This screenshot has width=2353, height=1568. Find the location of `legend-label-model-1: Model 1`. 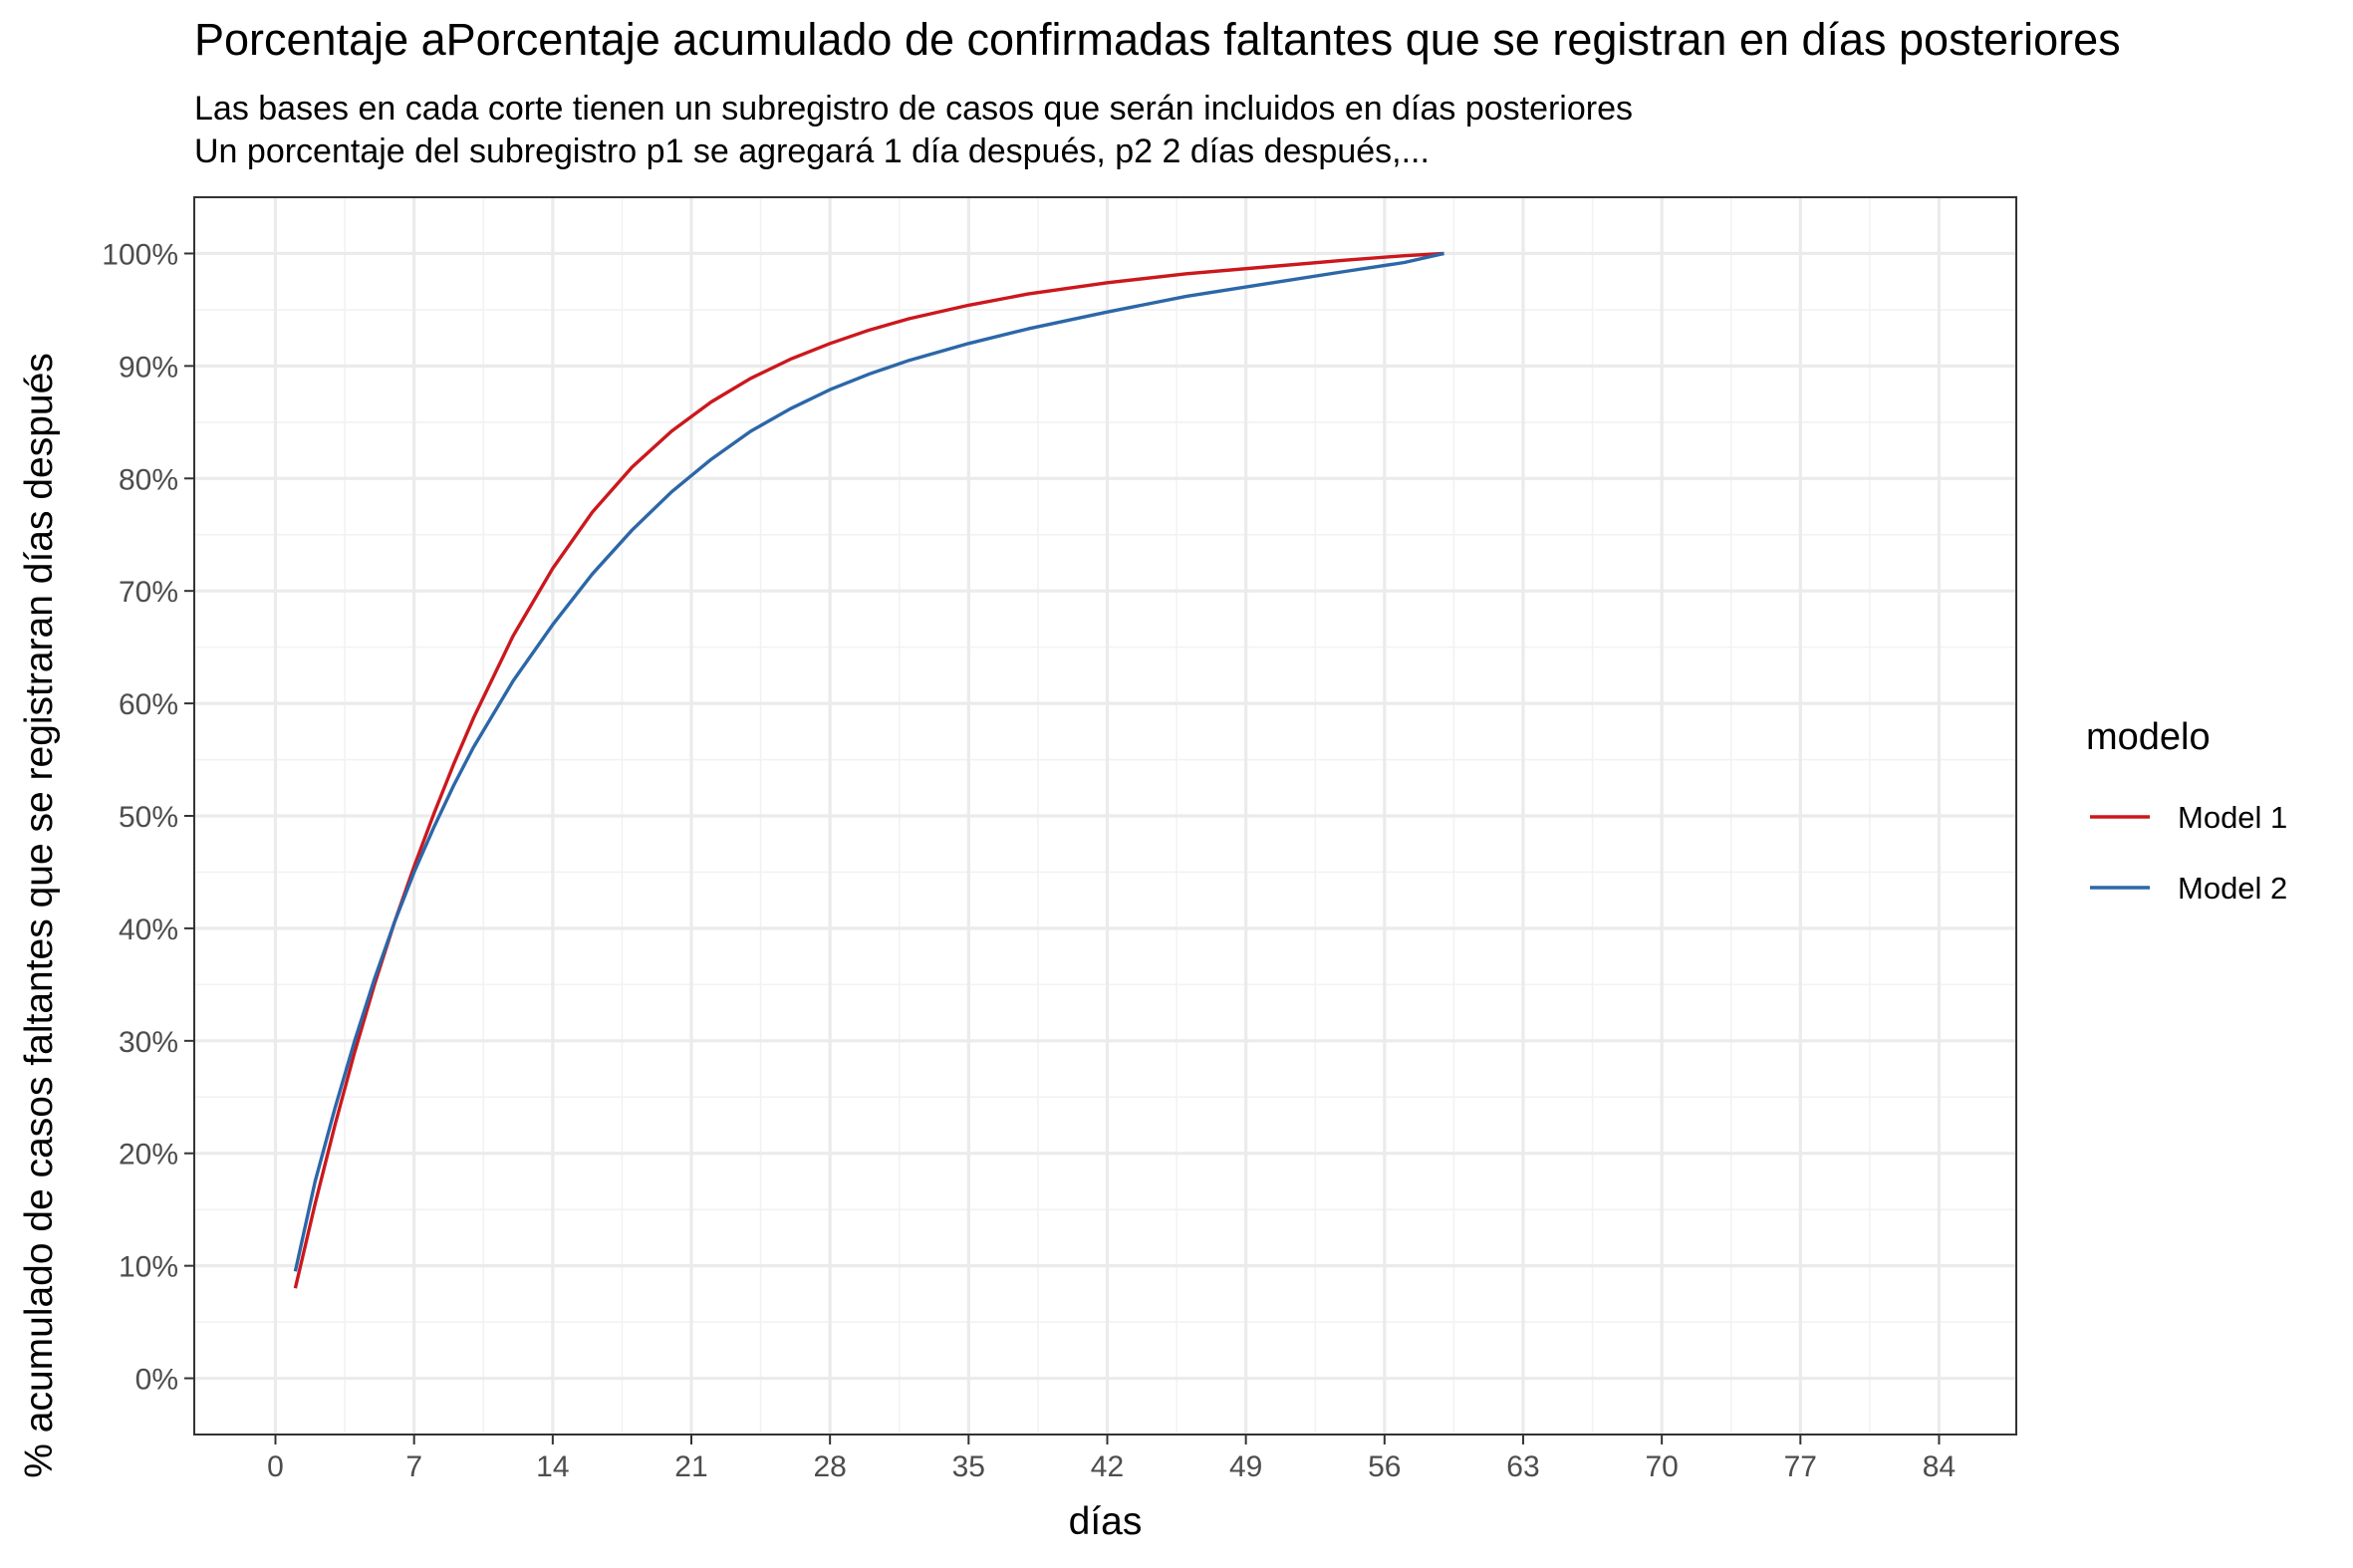

legend-label-model-1: Model 1 is located at coordinates (2233, 817).